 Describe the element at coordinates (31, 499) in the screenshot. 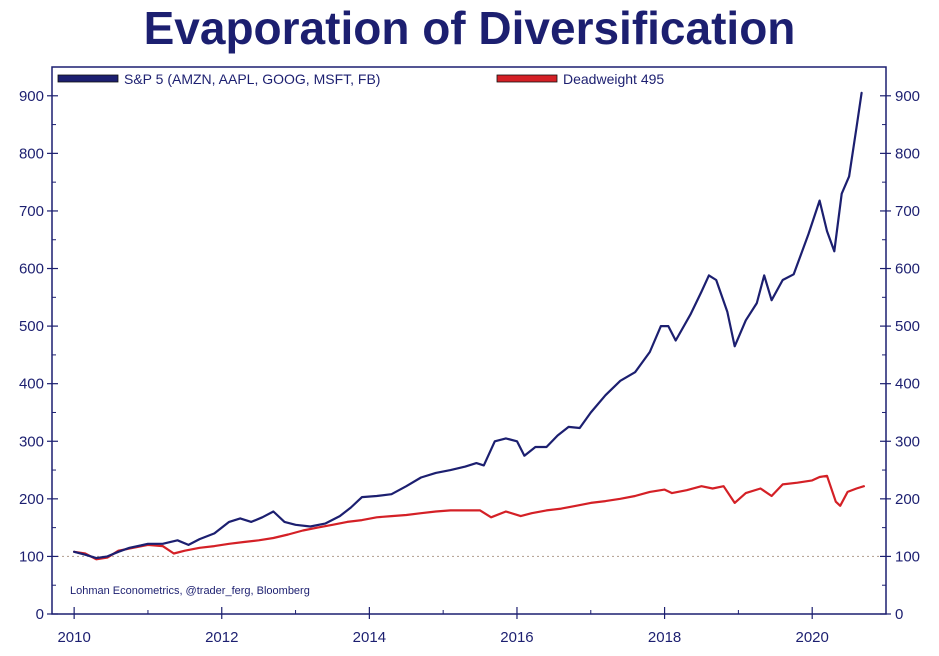

I see `y-tick-label-left: 200` at that location.